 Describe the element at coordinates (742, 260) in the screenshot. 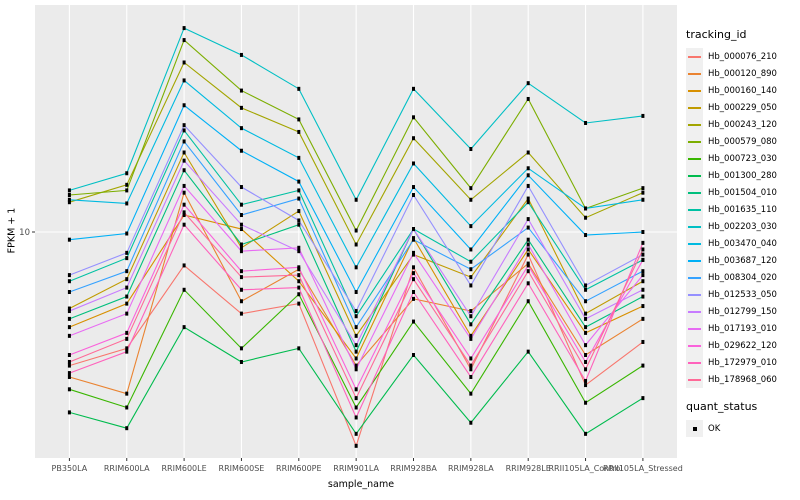

I see `legend-entry-label: Hb_003687_120` at that location.